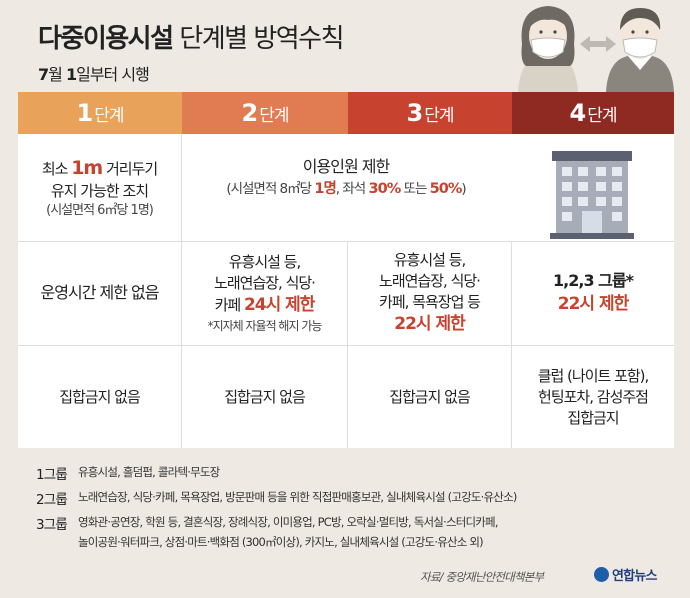 This screenshot has width=690, height=598. What do you see at coordinates (430, 293) in the screenshot?
I see `stage-3-hours: 유흥시설 등, 노래연습장, 식당· 카페, 목욕장업 등 22시 제한` at bounding box center [430, 293].